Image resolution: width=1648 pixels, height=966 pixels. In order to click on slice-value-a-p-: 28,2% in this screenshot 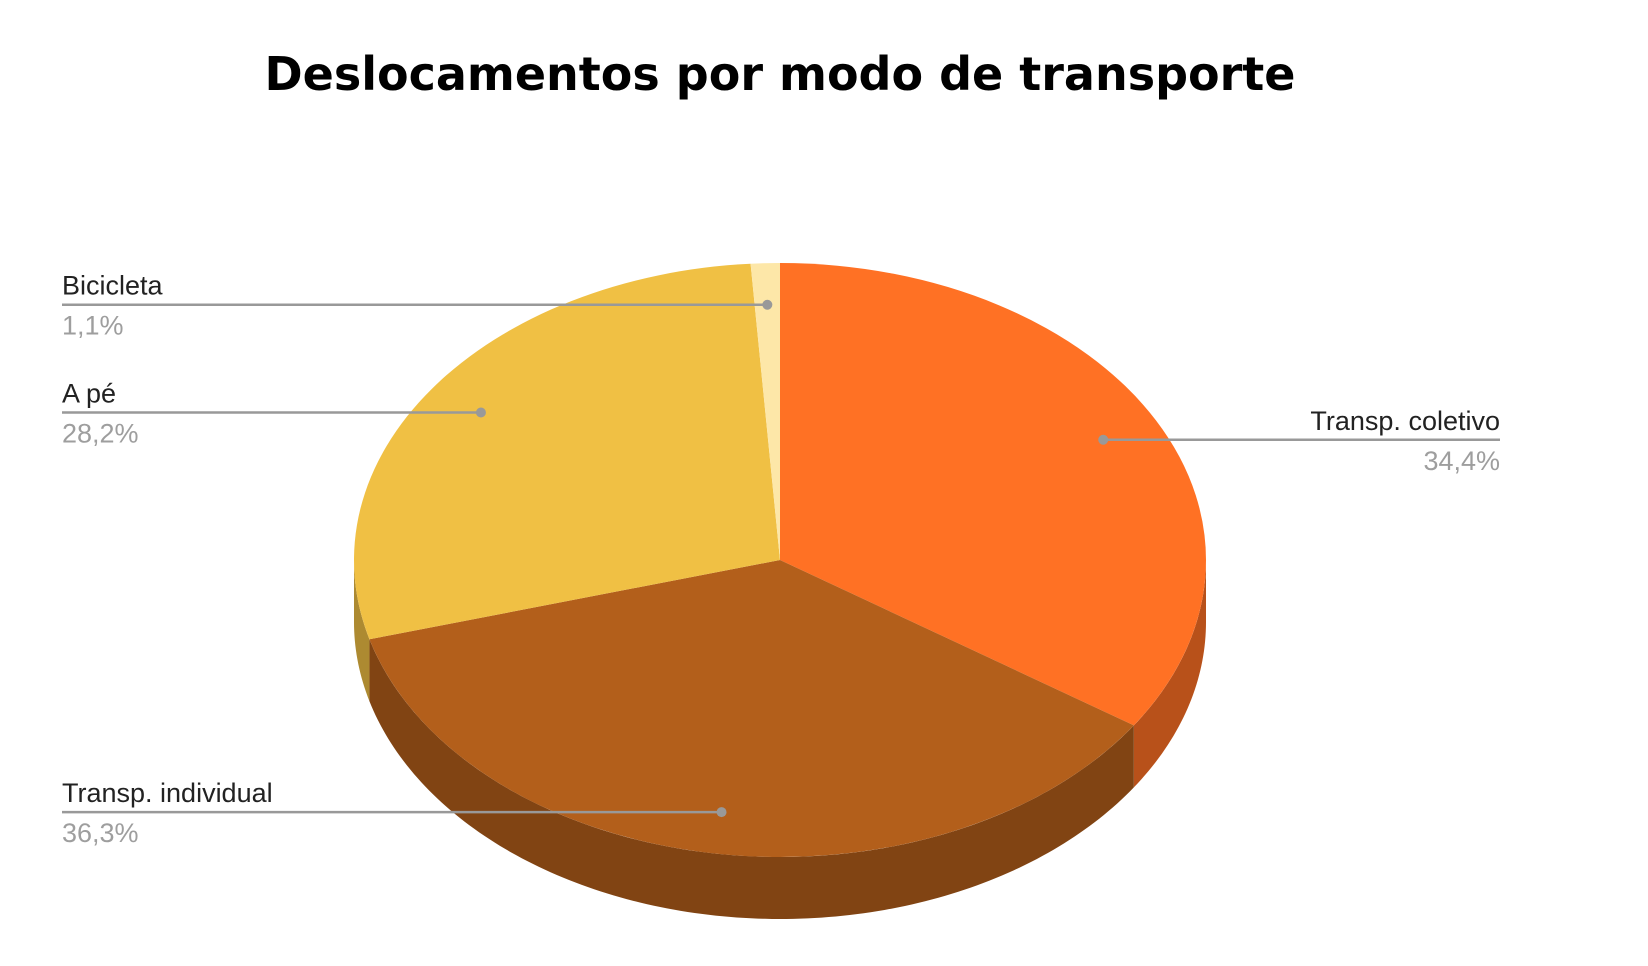, I will do `click(100, 433)`.